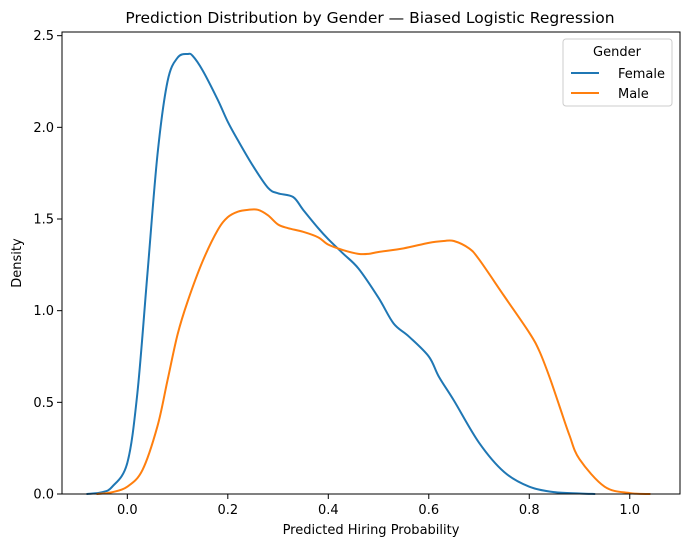 The width and height of the screenshot is (691, 547). I want to click on y-tick-label: 1.0, so click(43, 311).